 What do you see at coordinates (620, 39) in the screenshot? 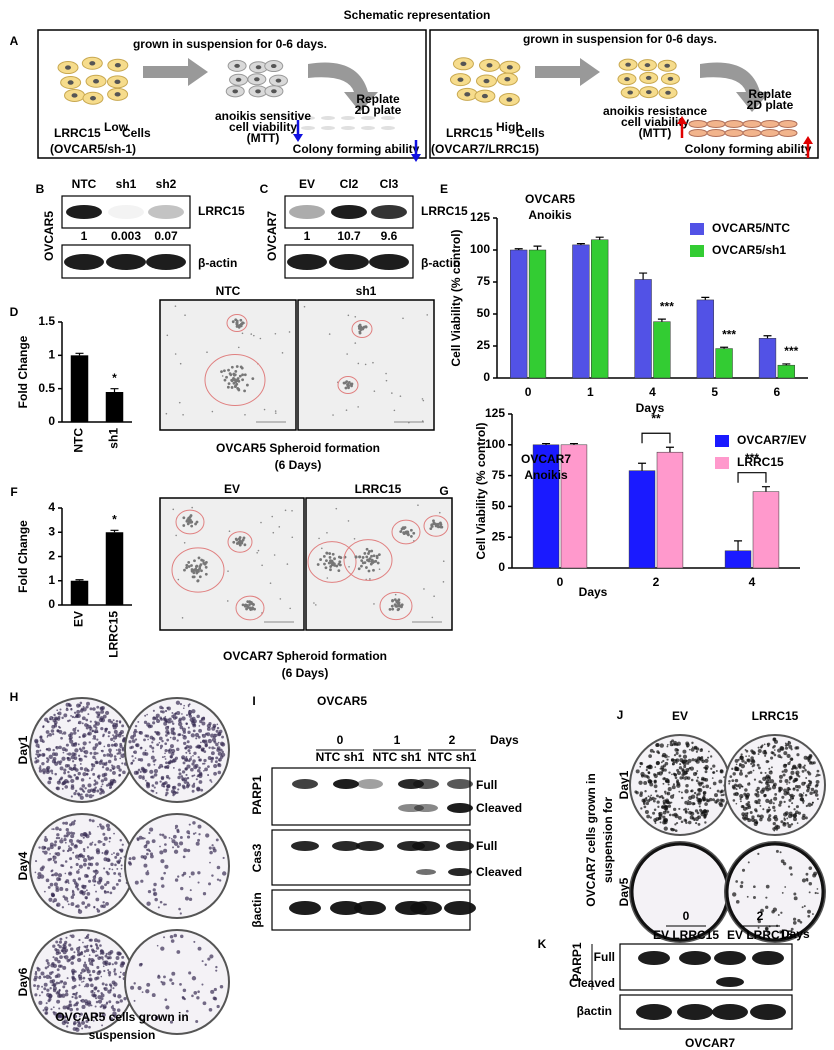
I see `label: grown in suspension for 0-6 days.` at bounding box center [620, 39].